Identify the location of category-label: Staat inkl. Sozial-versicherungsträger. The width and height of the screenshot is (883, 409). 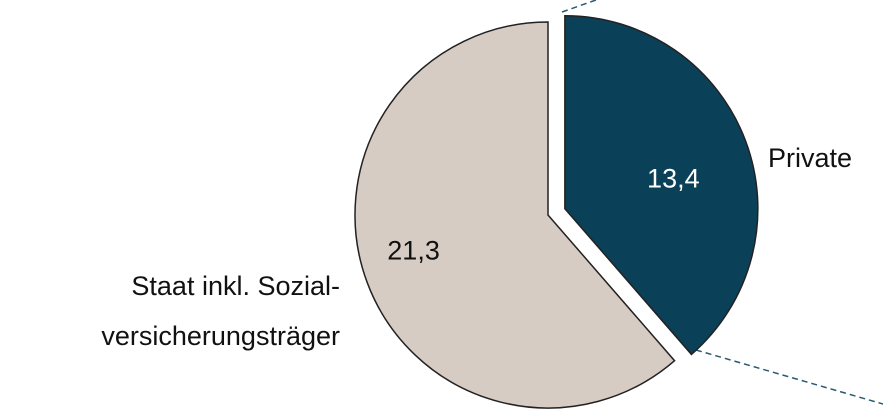
(220, 311).